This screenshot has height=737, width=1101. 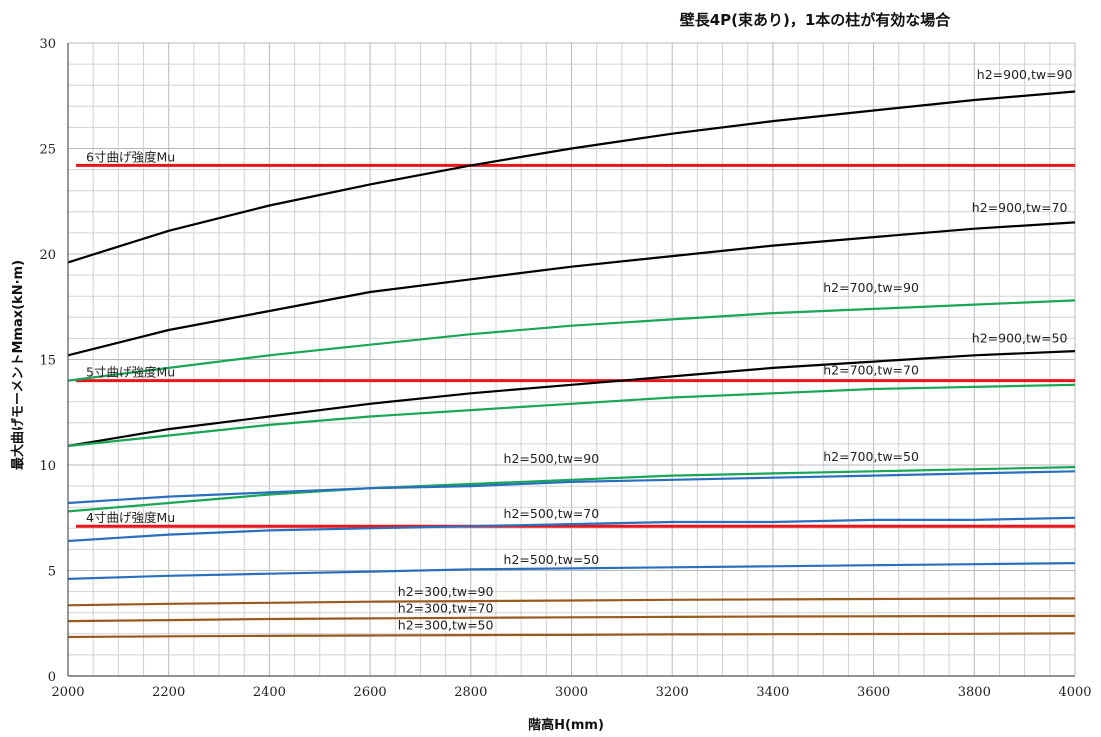 What do you see at coordinates (370, 692) in the screenshot?
I see `x-tick-label: 2600` at bounding box center [370, 692].